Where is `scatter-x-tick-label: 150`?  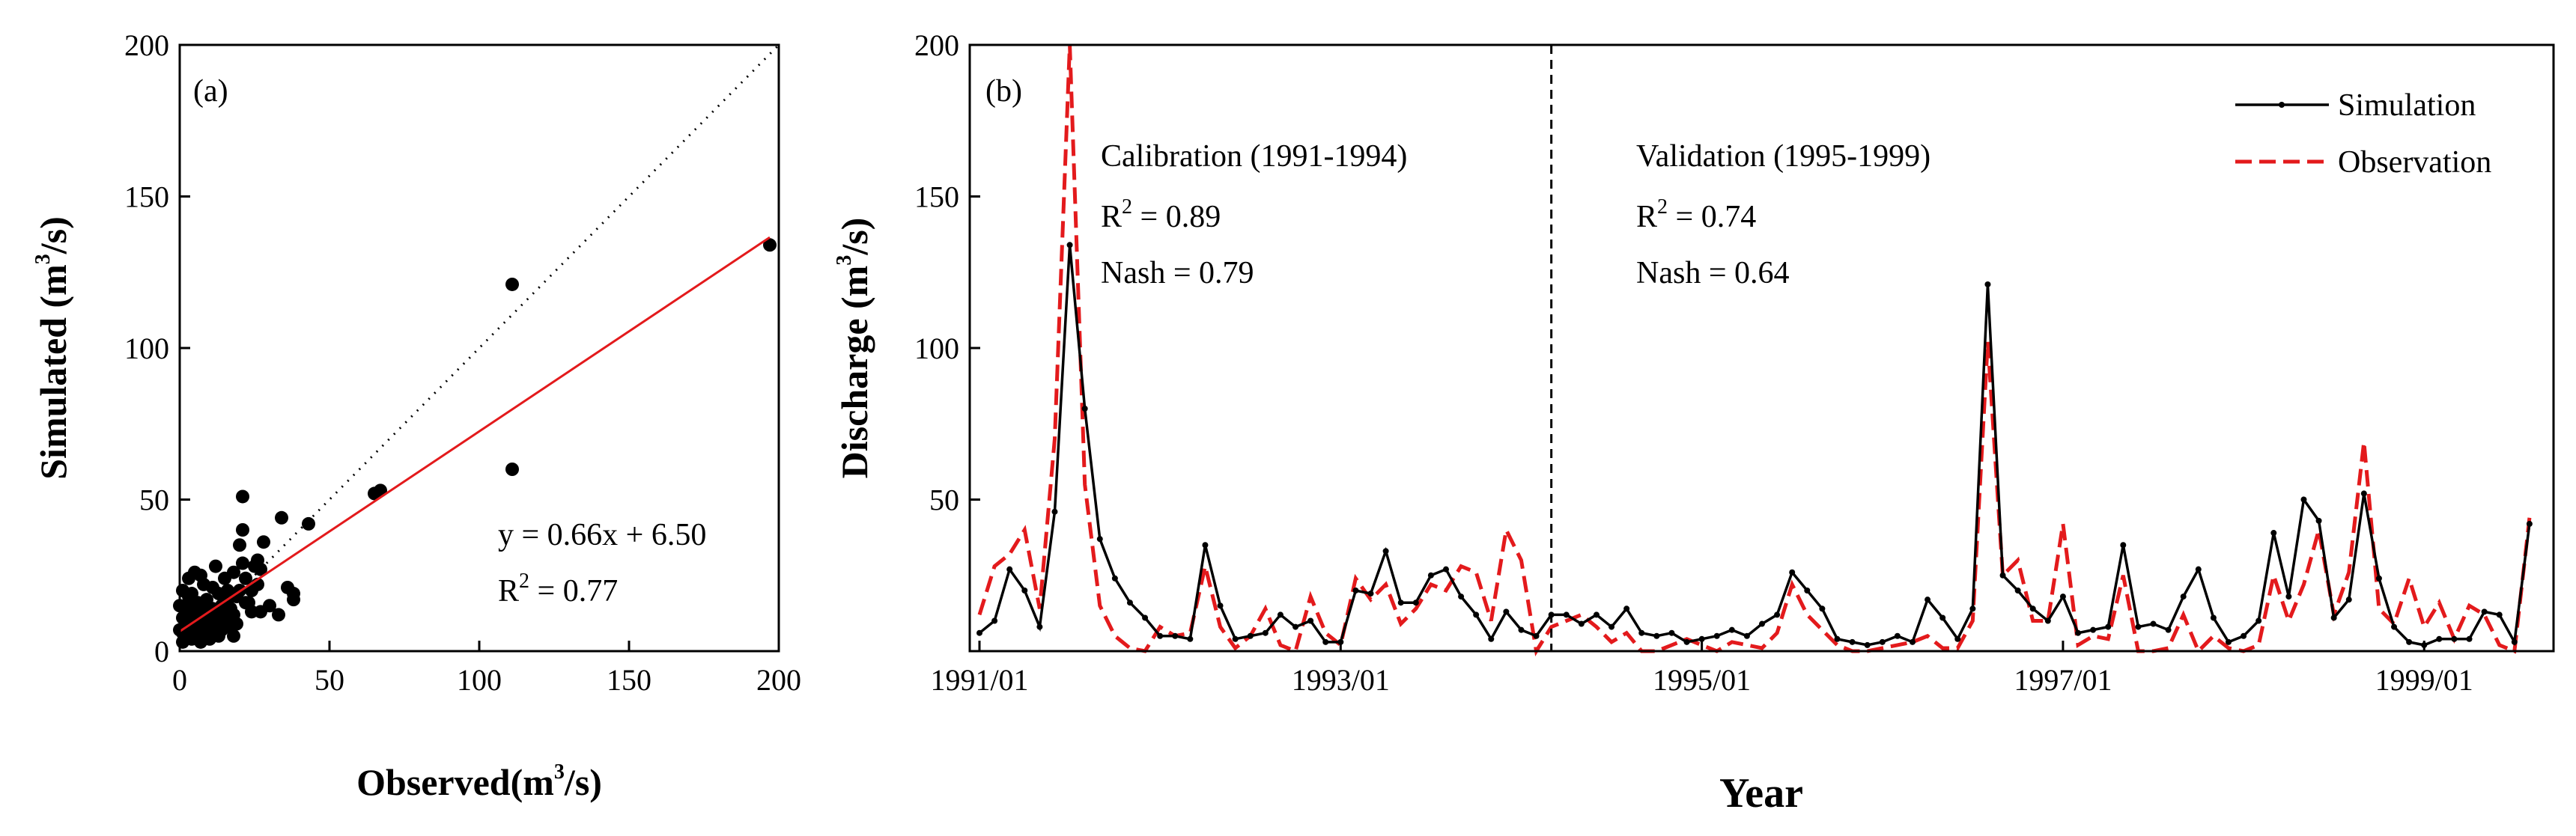
scatter-x-tick-label: 150 is located at coordinates (629, 680).